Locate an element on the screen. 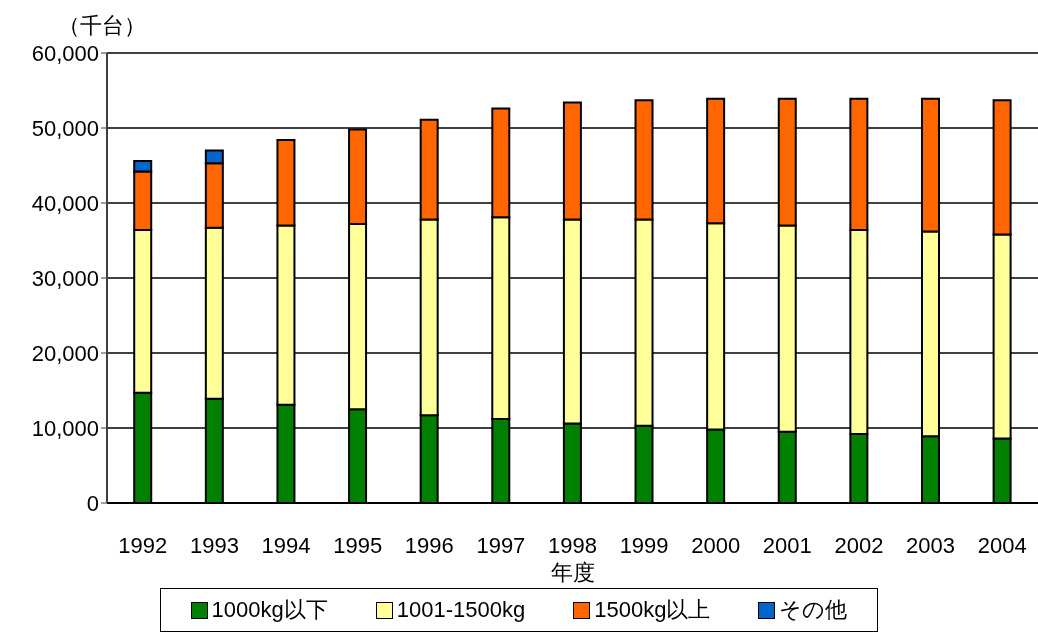  x-tick-label: 2000 is located at coordinates (716, 545).